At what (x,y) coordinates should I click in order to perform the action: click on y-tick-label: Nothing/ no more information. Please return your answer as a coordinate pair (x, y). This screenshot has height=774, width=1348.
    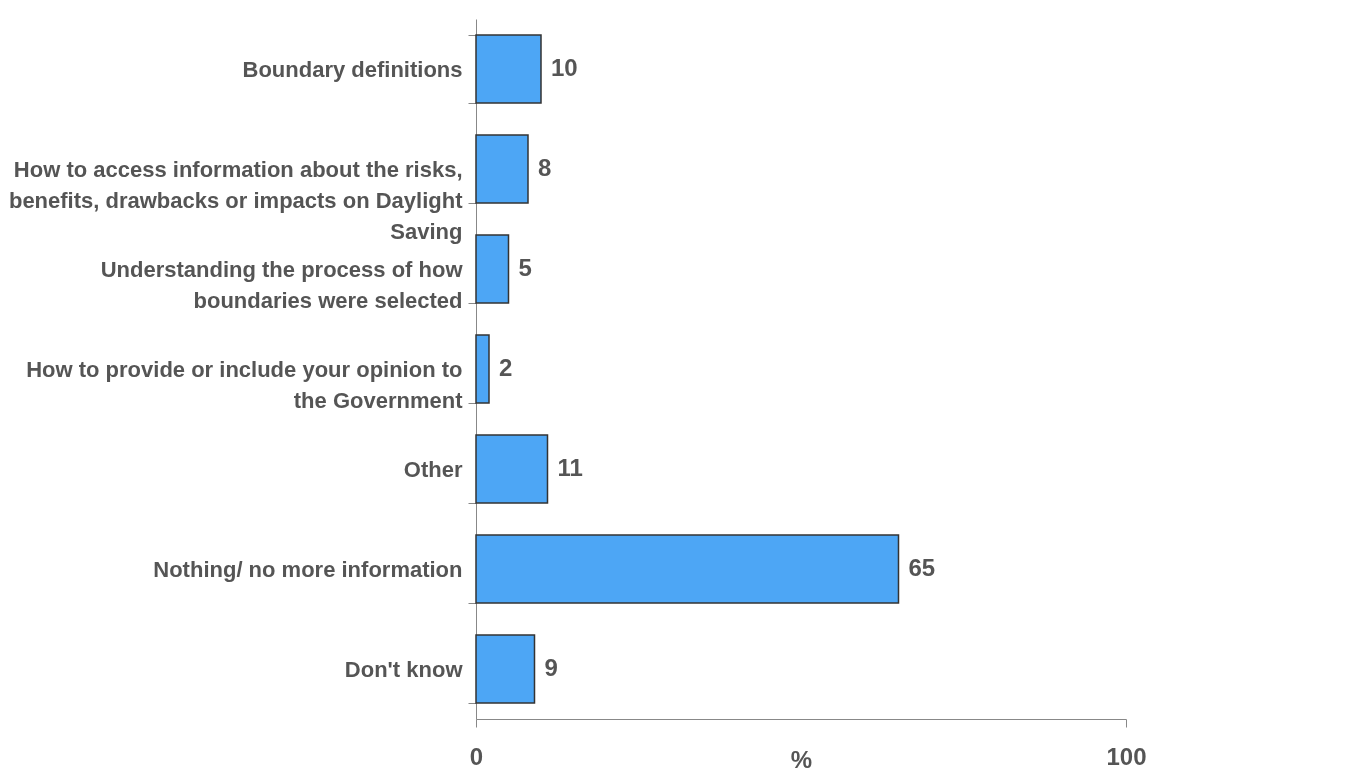
    Looking at the image, I should click on (308, 569).